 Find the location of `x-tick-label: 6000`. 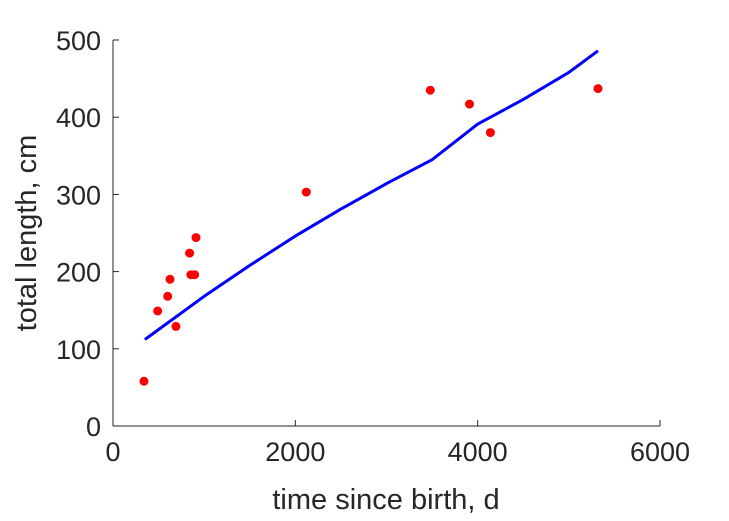

x-tick-label: 6000 is located at coordinates (660, 452).